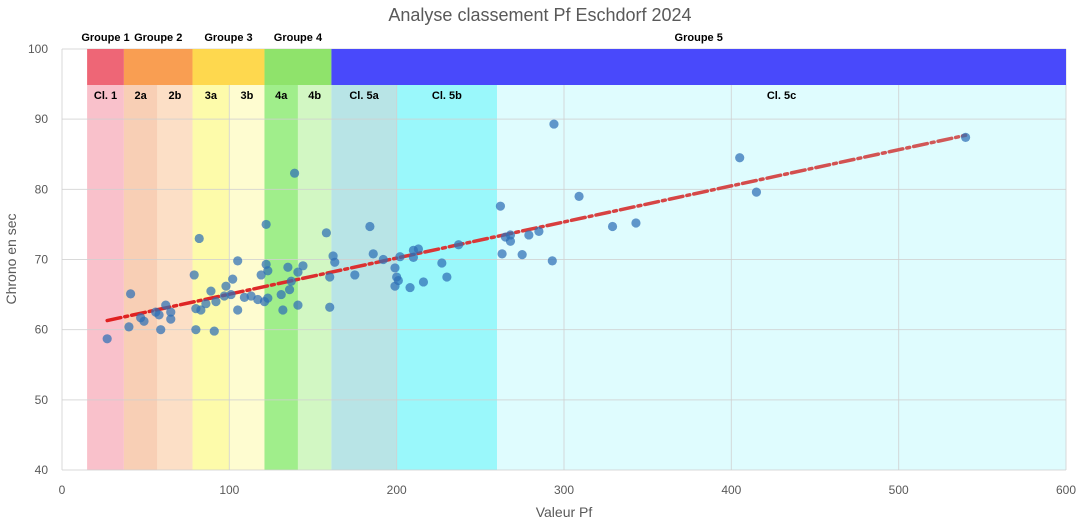 The width and height of the screenshot is (1080, 529). I want to click on y-tick-label: 100, so click(38, 49).